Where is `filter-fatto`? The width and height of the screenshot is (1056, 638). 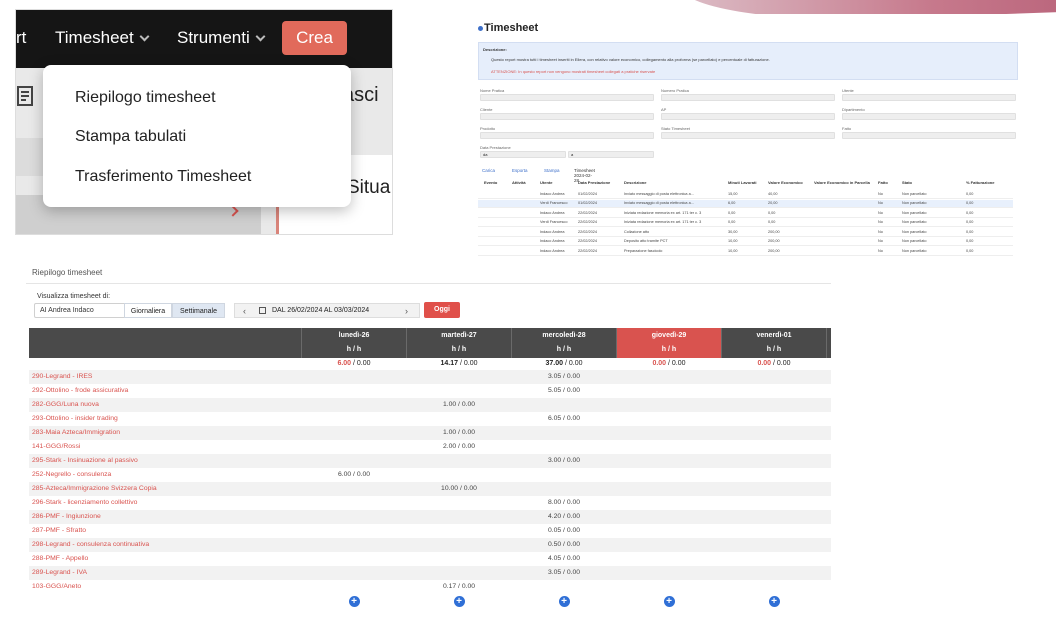 filter-fatto is located at coordinates (929, 135).